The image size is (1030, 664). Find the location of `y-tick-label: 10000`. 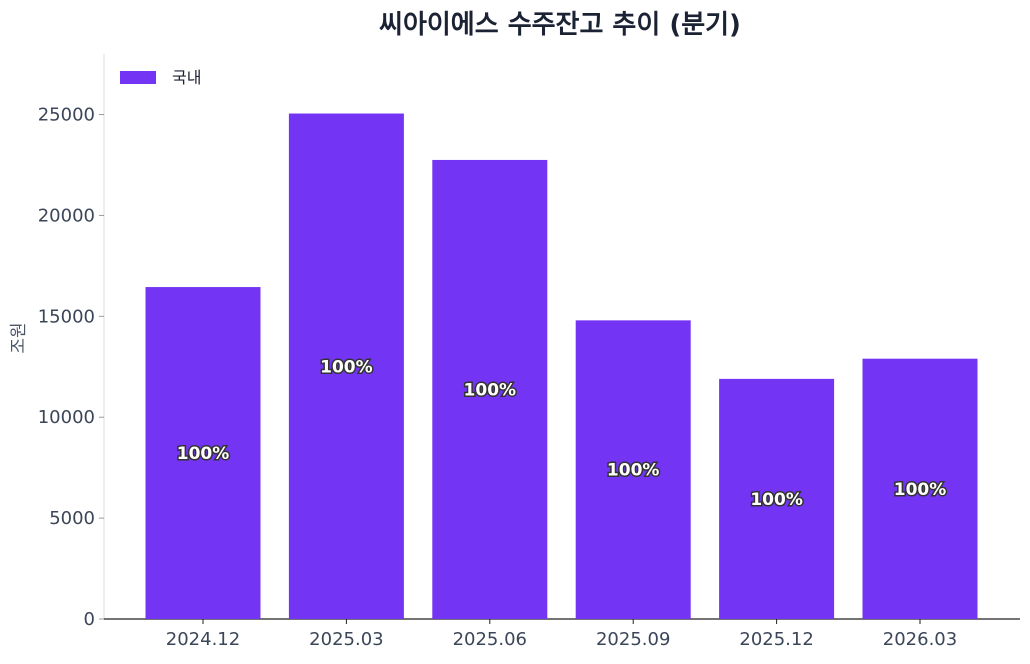

y-tick-label: 10000 is located at coordinates (66, 417).